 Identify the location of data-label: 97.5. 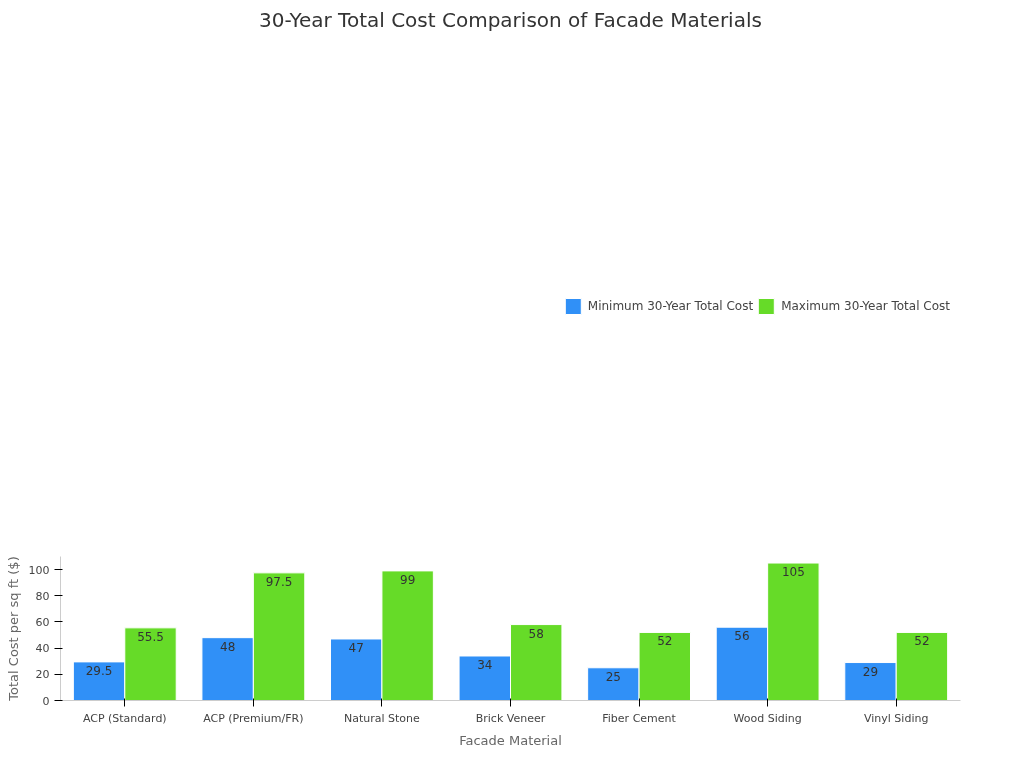
(279, 581).